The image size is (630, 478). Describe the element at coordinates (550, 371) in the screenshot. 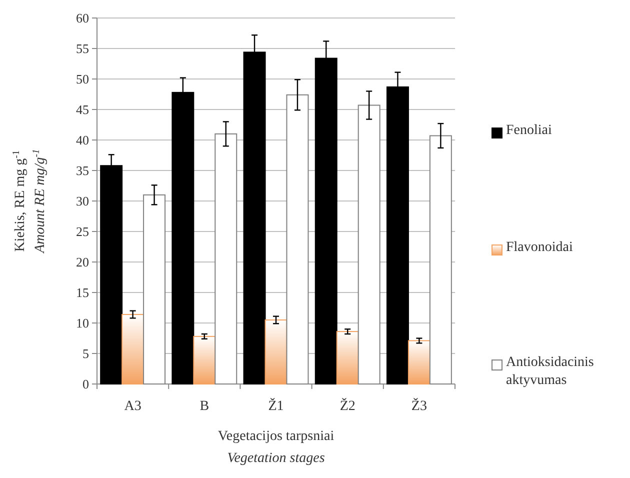

I see `legend-label: Antioksidacinis aktyvumas` at that location.